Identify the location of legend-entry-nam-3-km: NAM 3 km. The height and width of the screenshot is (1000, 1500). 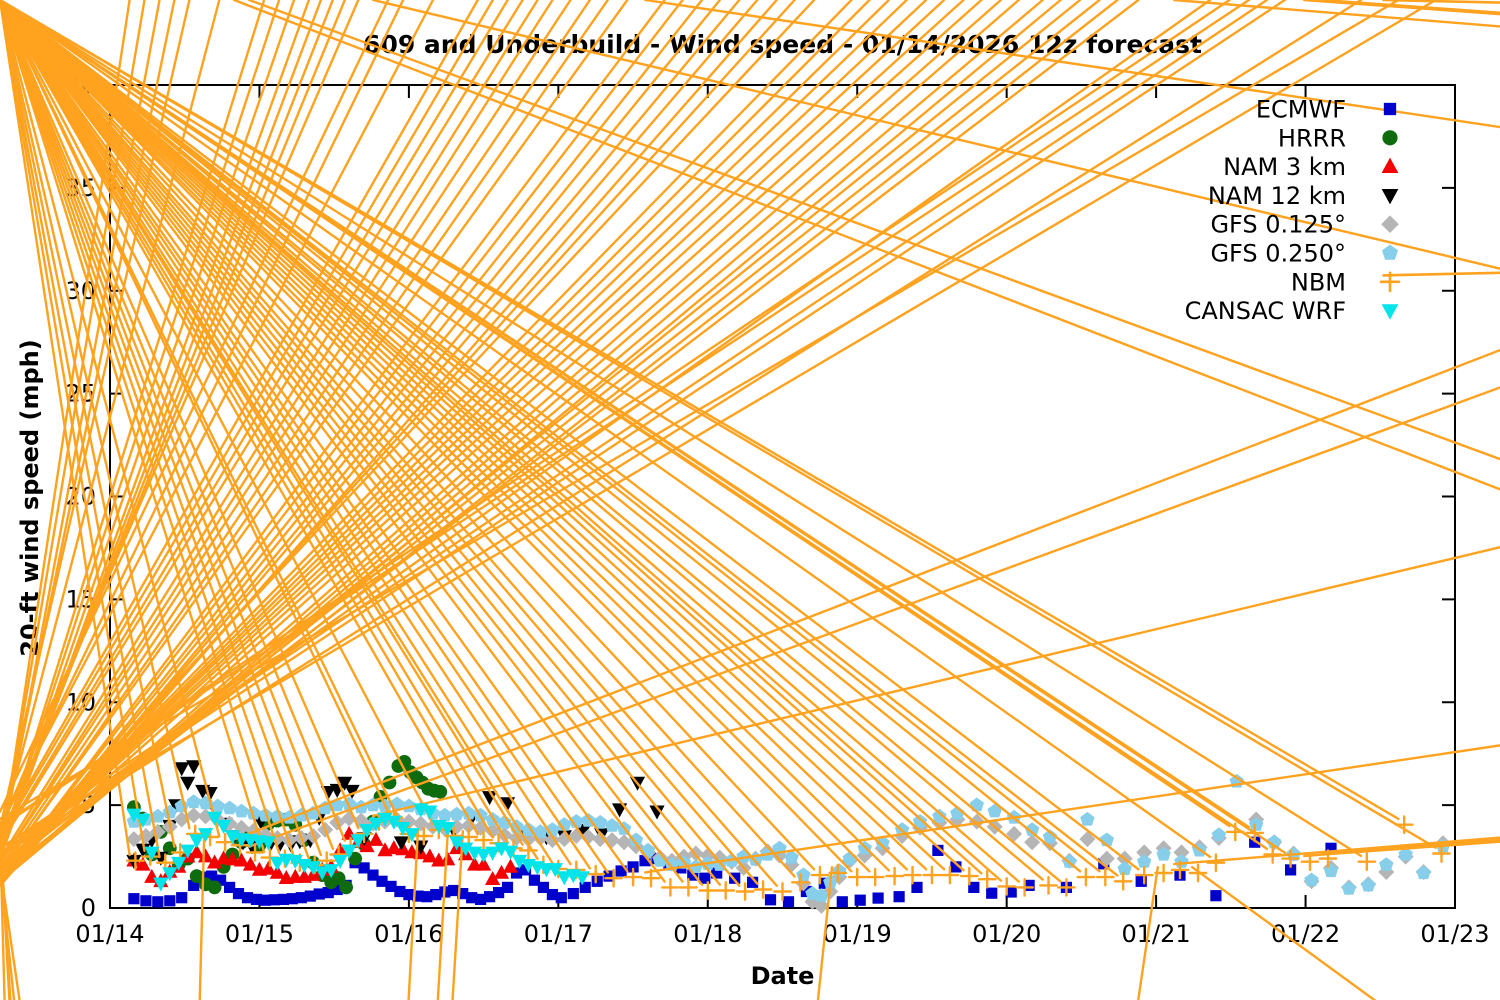
(1311, 167).